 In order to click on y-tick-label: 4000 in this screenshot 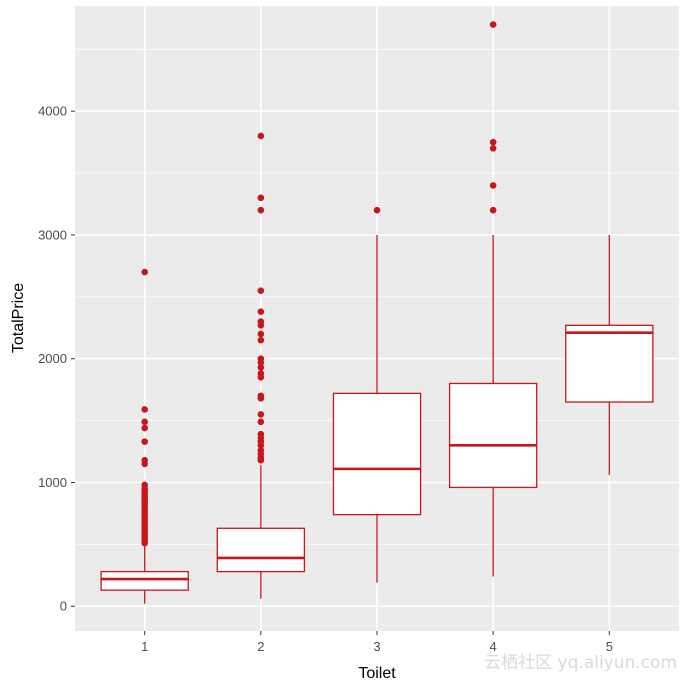, I will do `click(52, 111)`.